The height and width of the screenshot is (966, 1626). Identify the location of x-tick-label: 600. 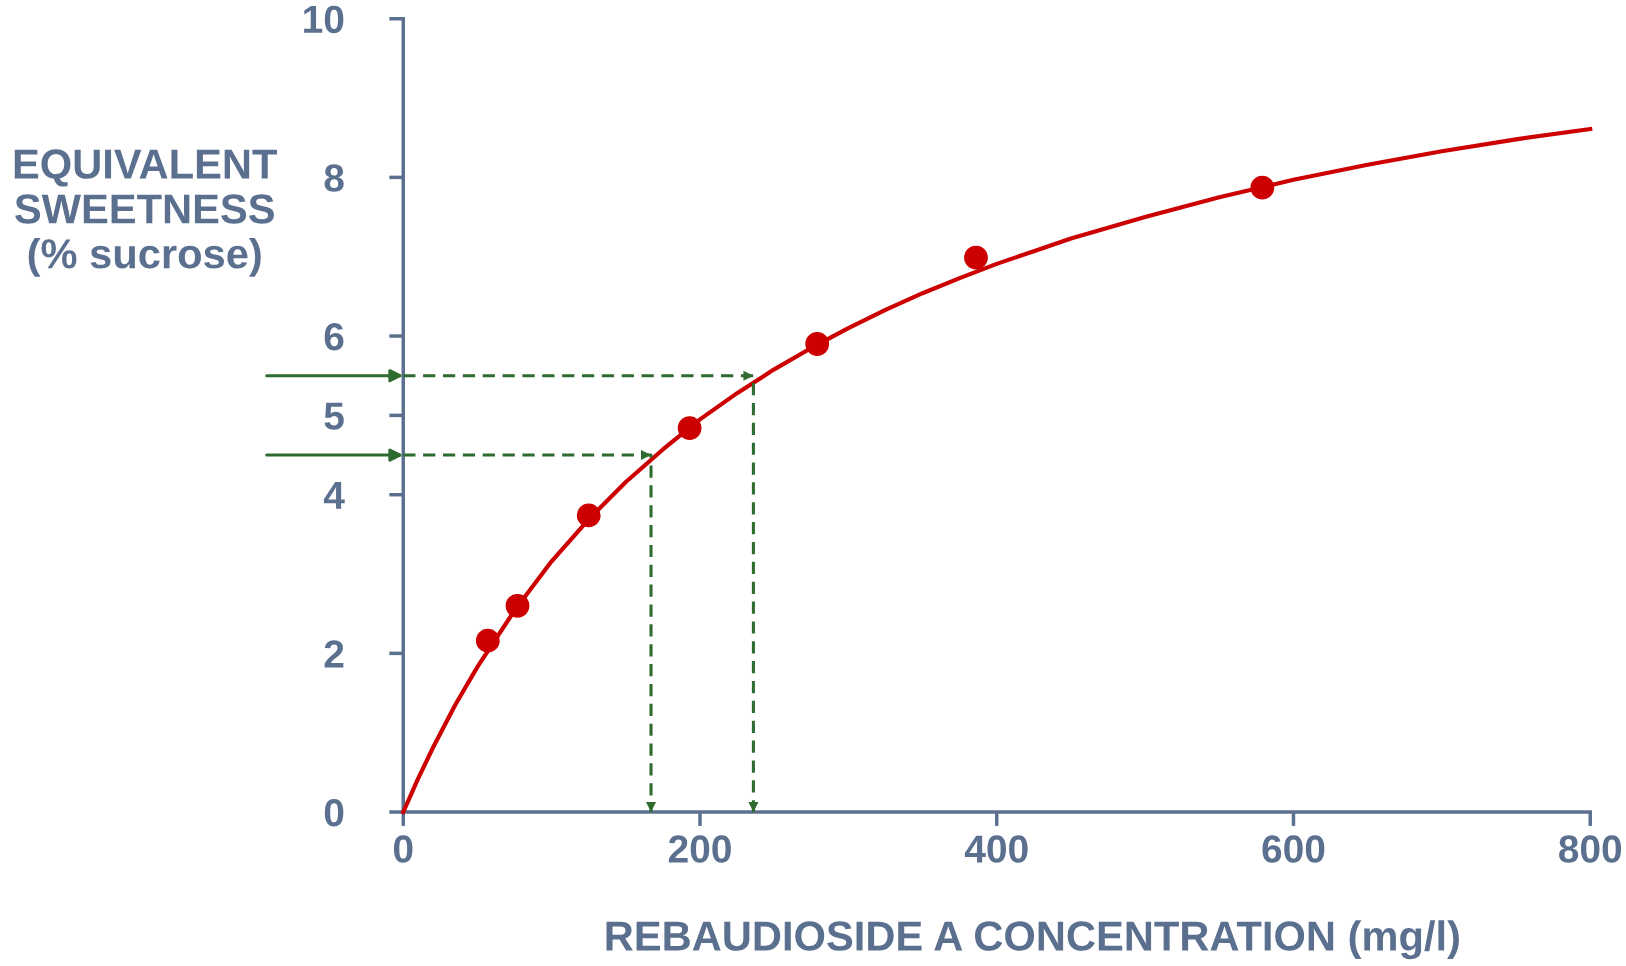
(1293, 849).